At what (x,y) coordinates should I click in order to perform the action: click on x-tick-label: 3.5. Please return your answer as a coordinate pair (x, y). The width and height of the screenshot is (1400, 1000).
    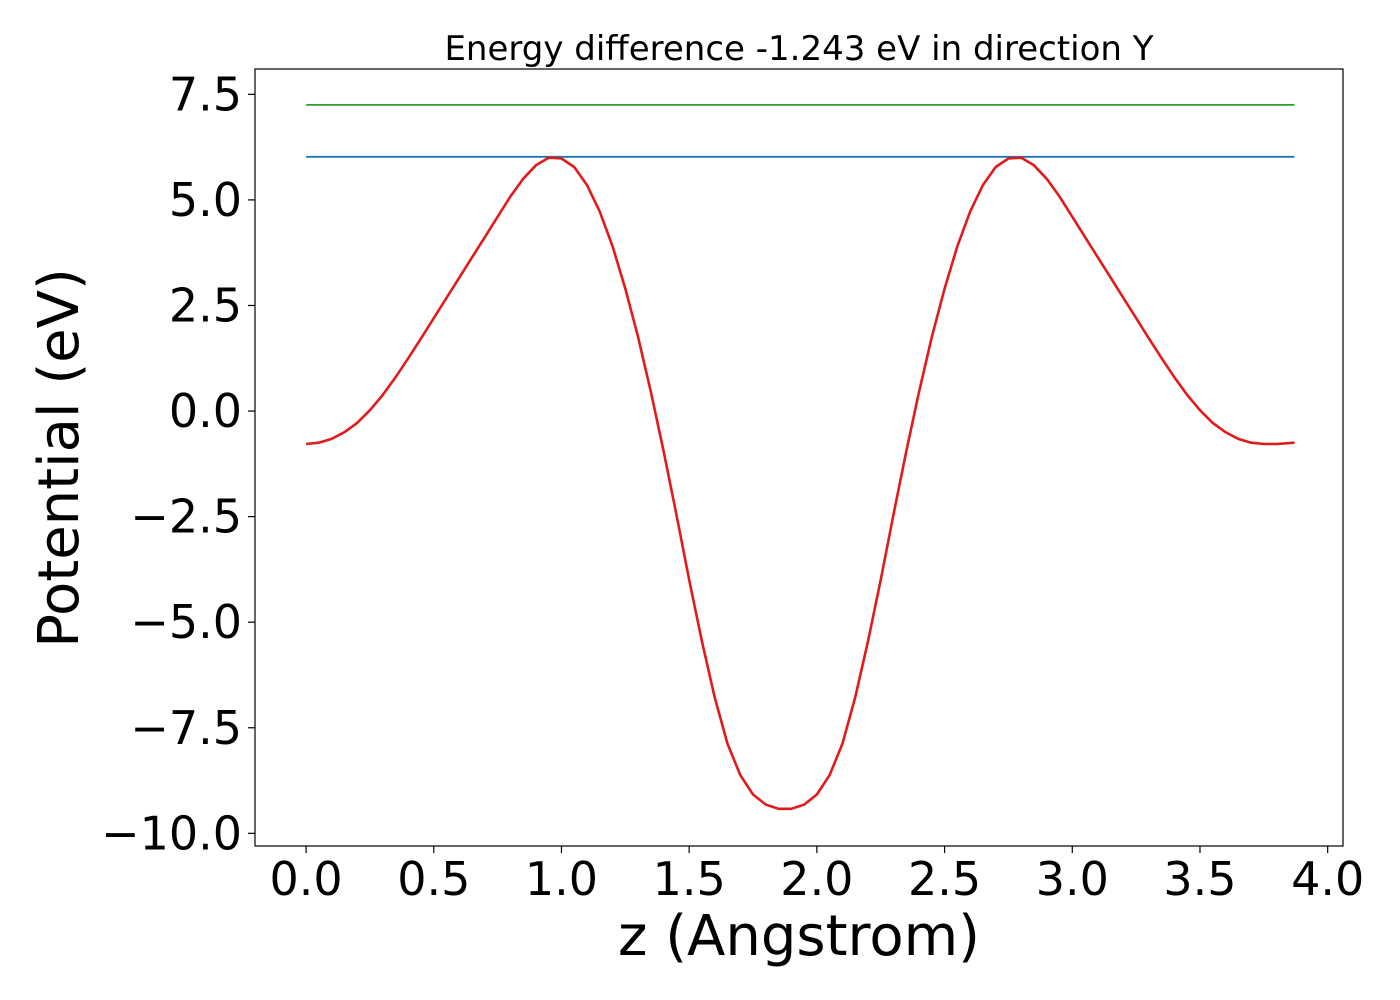
    Looking at the image, I should click on (1199, 879).